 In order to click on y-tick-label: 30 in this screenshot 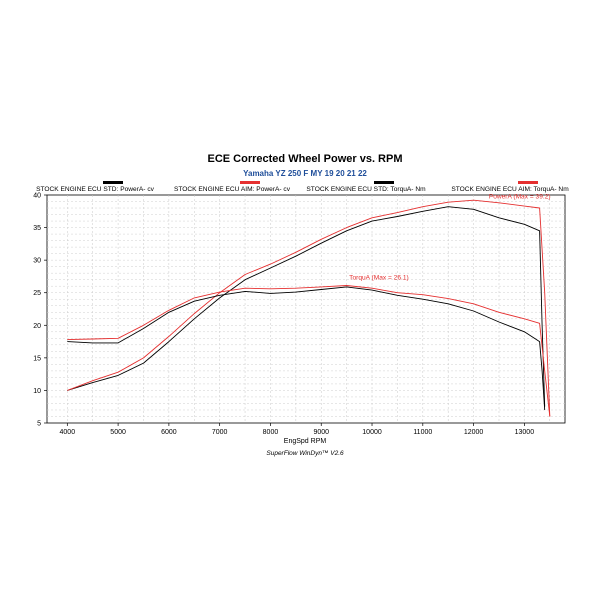, I will do `click(37, 261)`.